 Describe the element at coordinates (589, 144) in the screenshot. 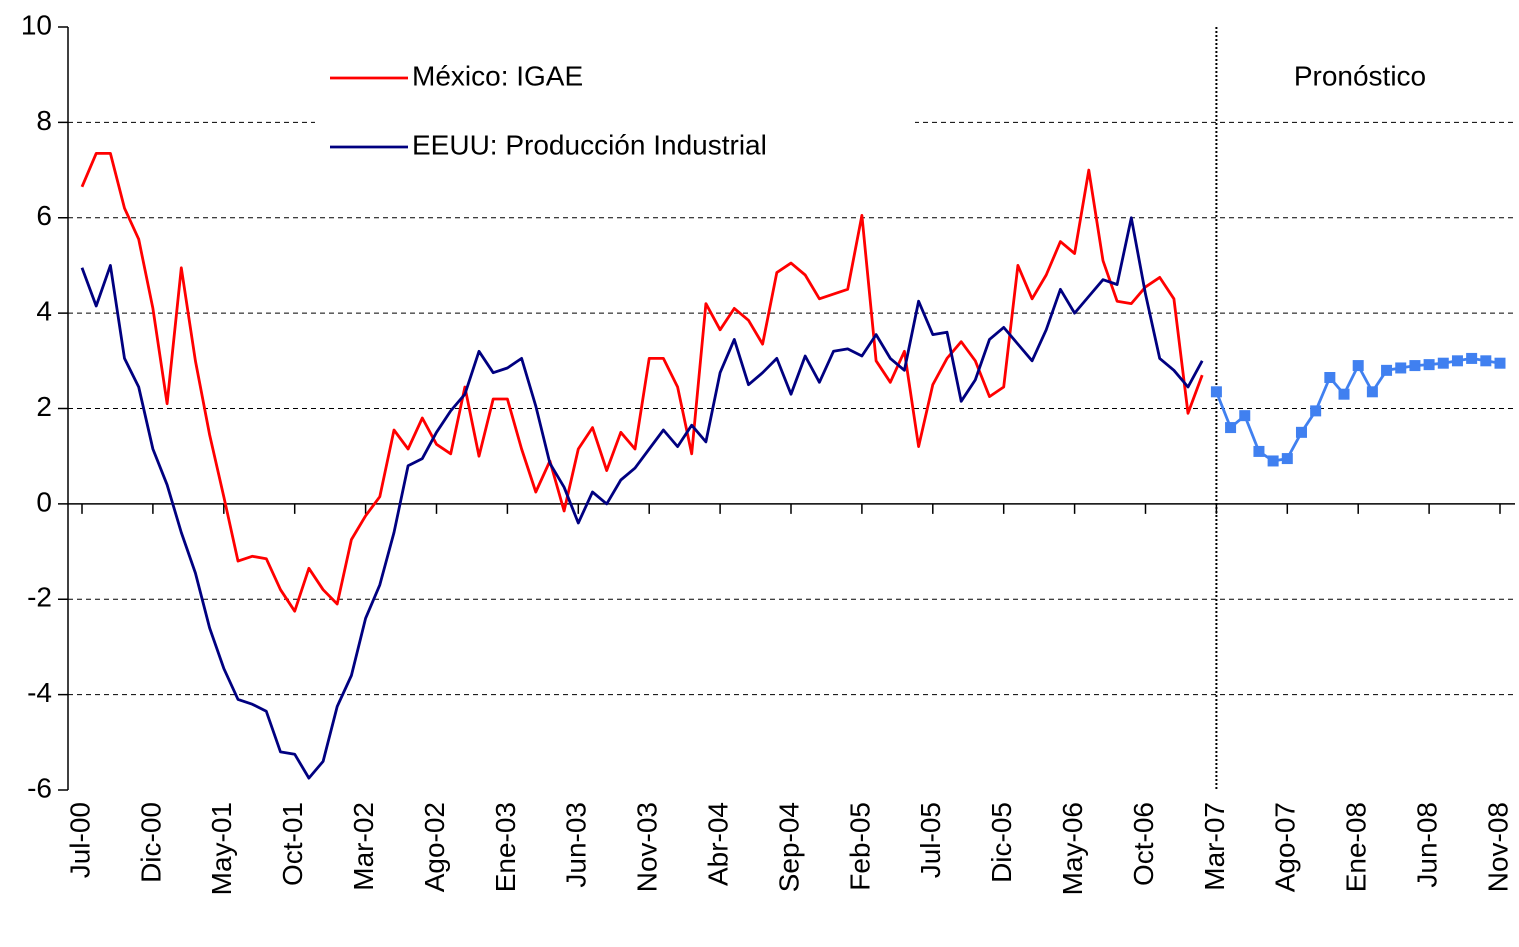

I see `legend-label: EEUU: Producción Industrial` at that location.